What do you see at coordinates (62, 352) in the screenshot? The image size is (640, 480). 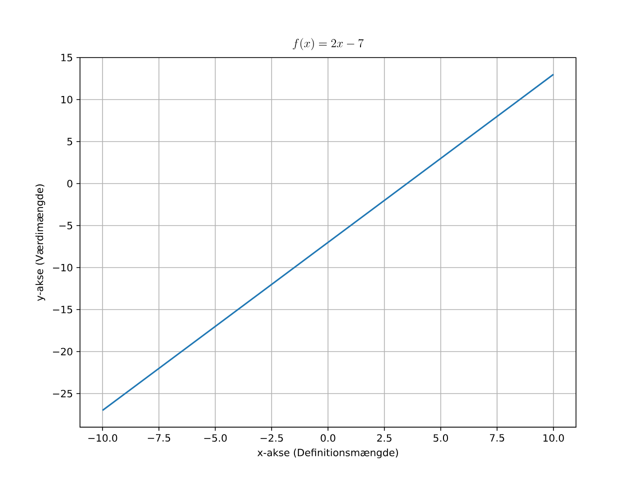 I see `y-tick-label: −20` at bounding box center [62, 352].